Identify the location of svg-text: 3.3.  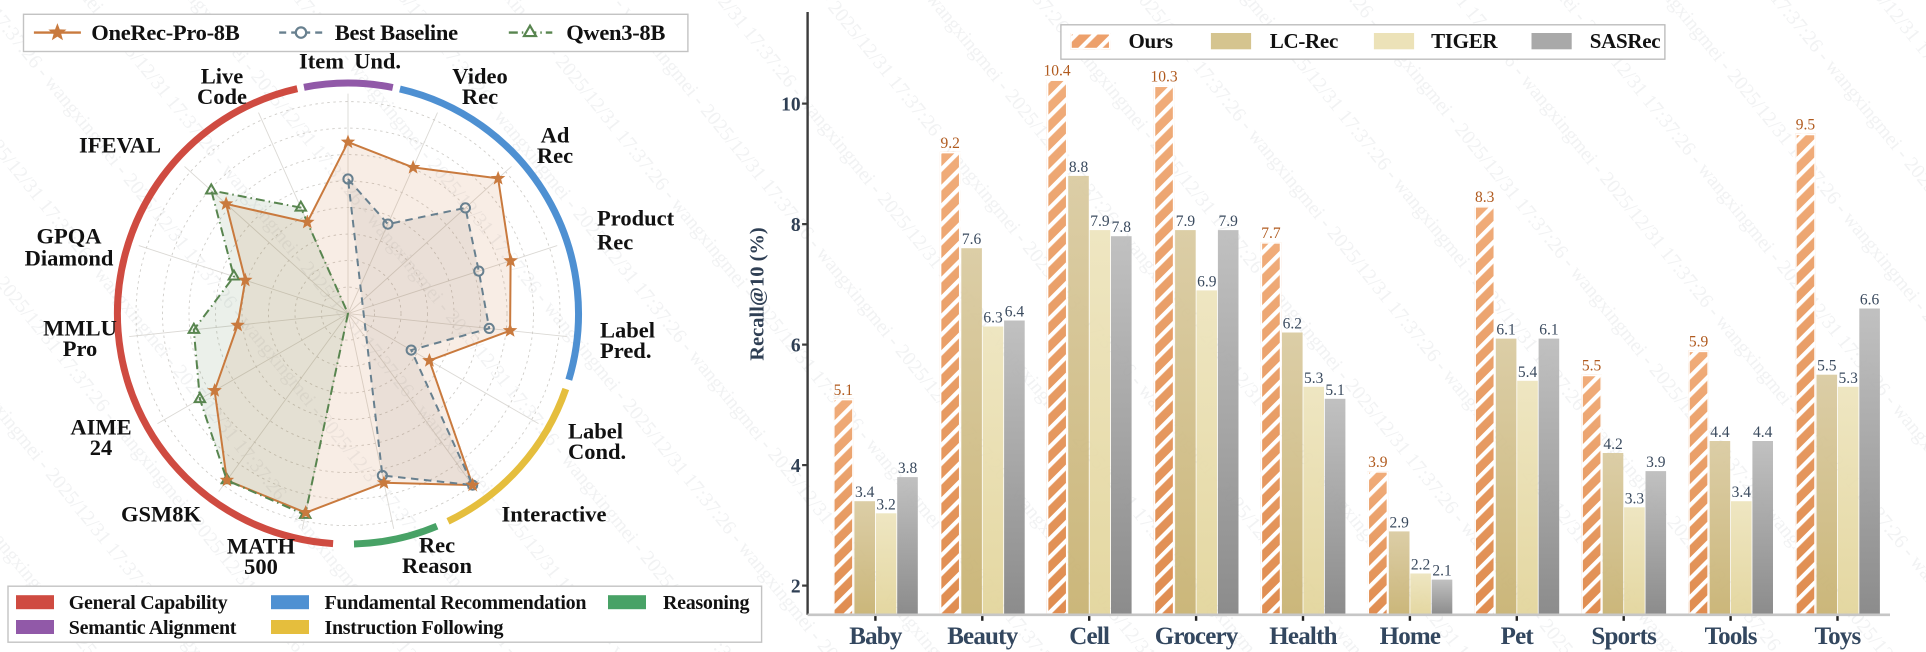
(1635, 498).